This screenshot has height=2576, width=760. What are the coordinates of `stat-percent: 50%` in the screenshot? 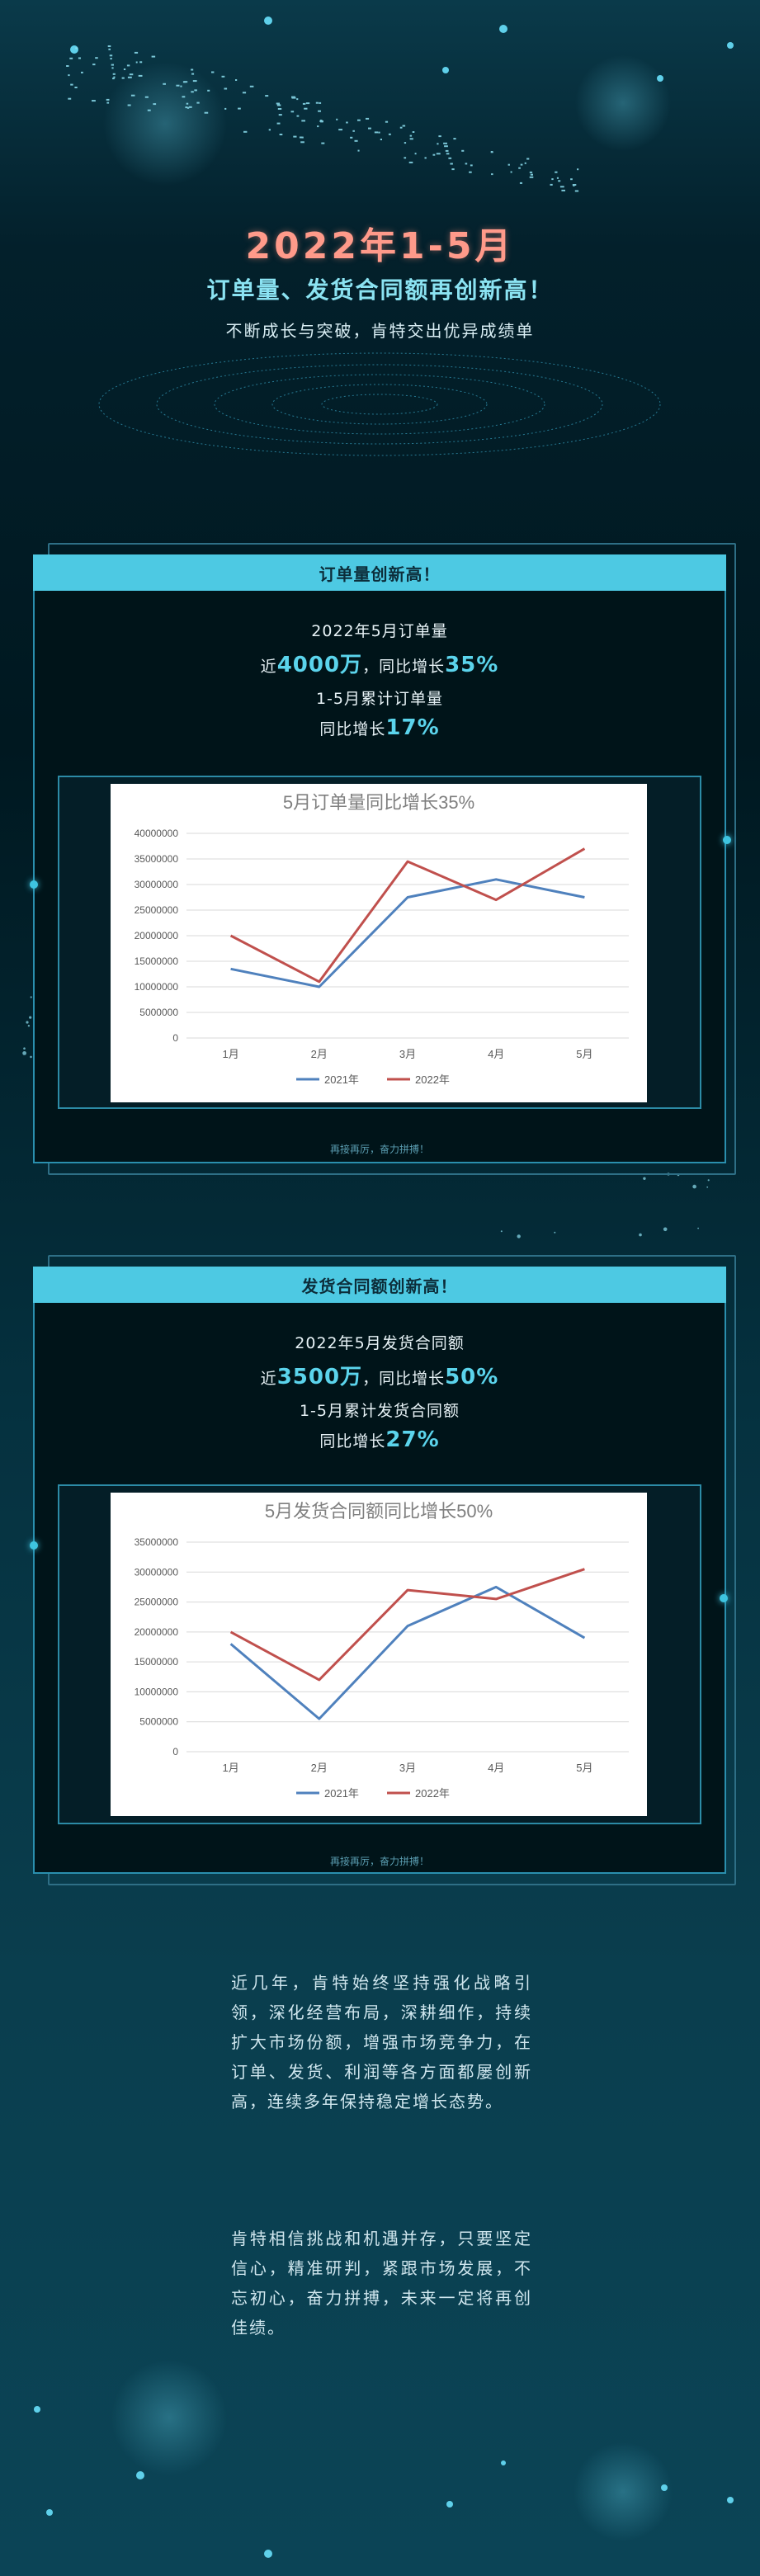 It's located at (472, 1377).